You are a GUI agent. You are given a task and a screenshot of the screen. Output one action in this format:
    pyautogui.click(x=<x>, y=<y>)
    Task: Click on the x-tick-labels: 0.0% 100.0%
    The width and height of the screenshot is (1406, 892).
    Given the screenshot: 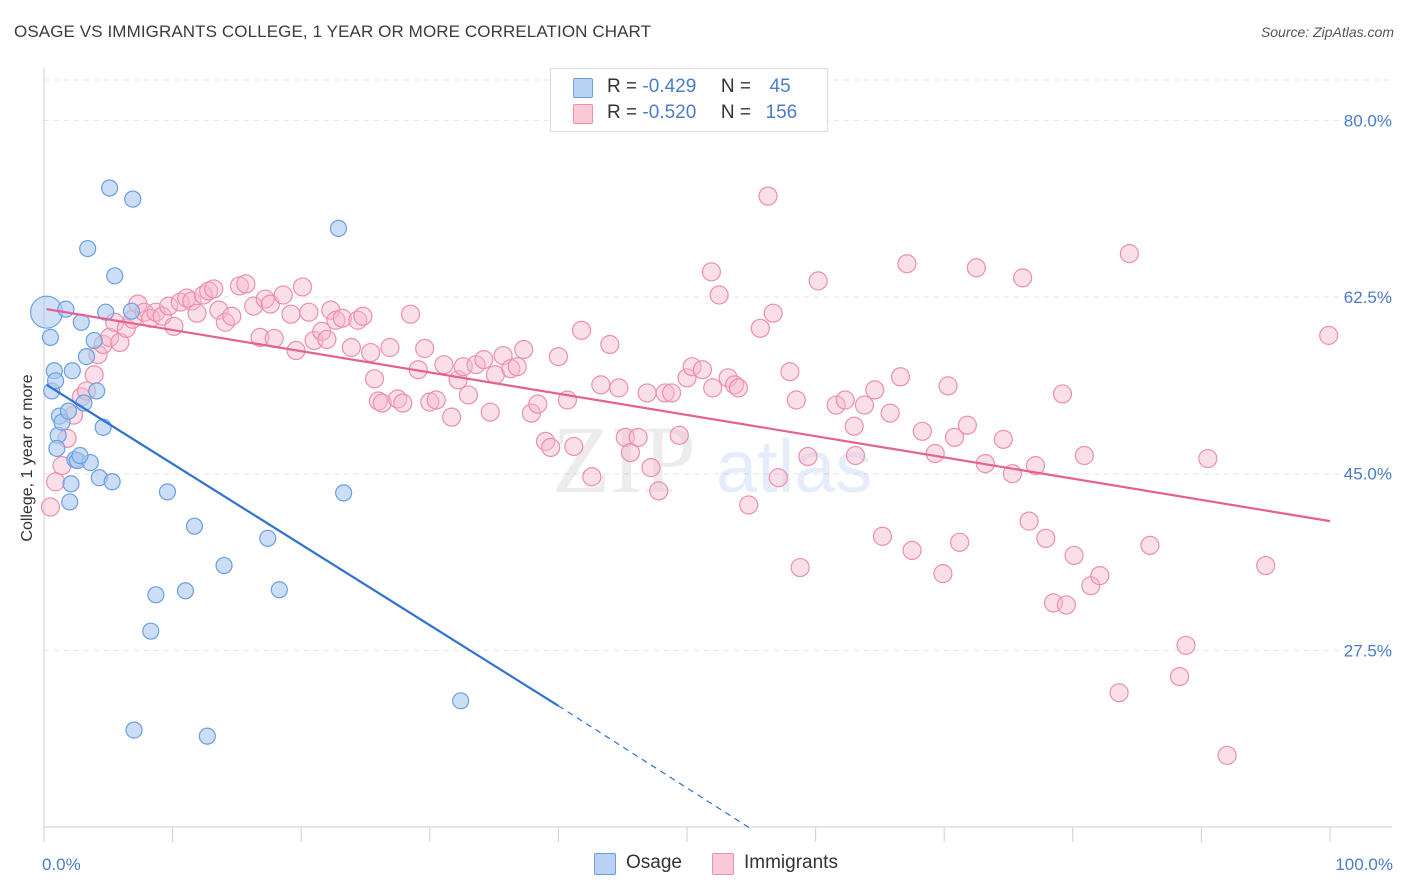 What is the action you would take?
    pyautogui.click(x=717, y=864)
    